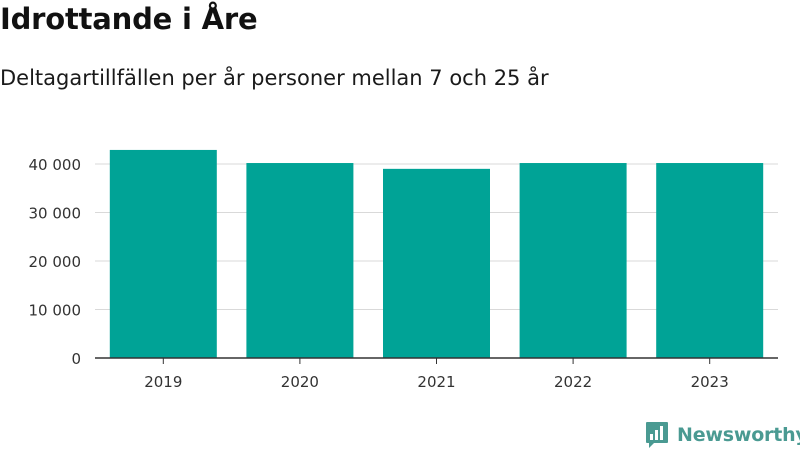  What do you see at coordinates (163, 382) in the screenshot?
I see `x-tick-label: 2019` at bounding box center [163, 382].